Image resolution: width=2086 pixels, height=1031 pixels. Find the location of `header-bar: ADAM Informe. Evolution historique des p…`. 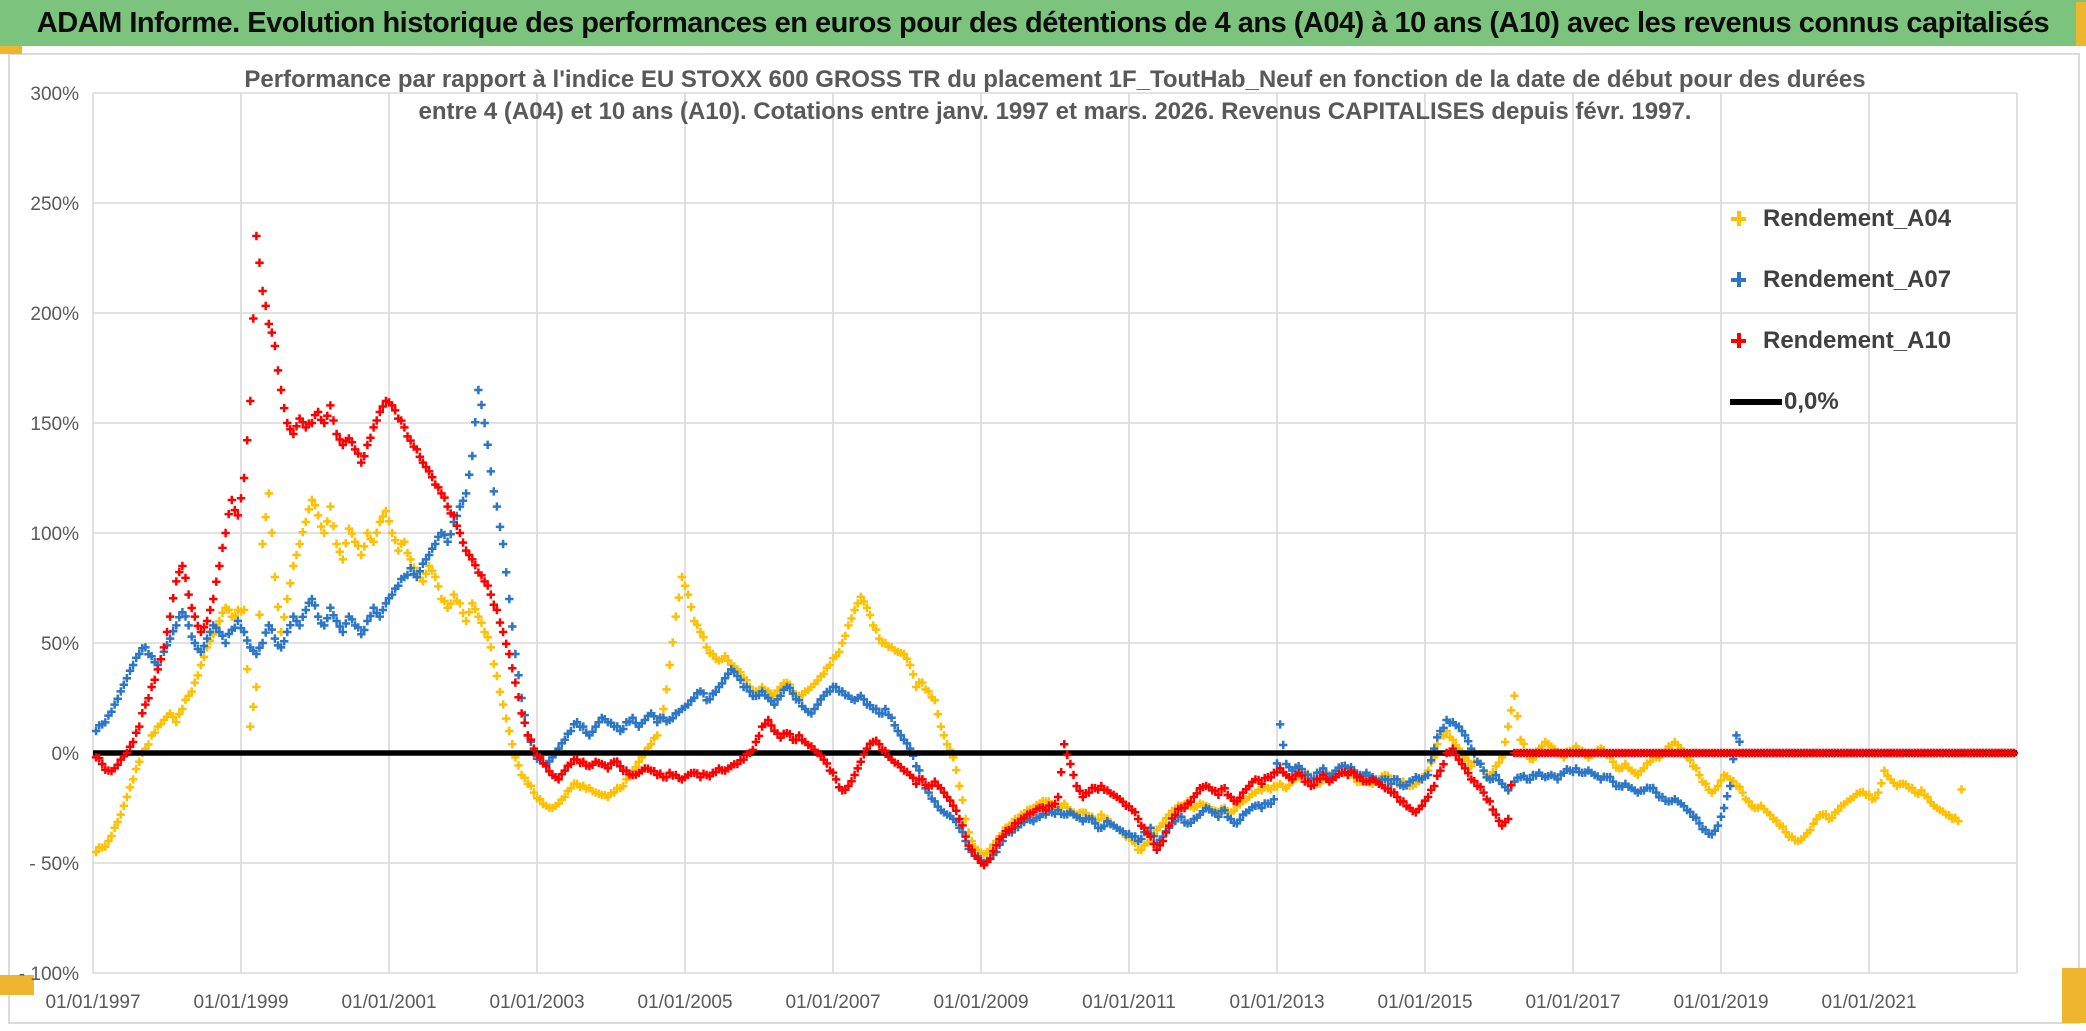

header-bar: ADAM Informe. Evolution historique des p… is located at coordinates (1043, 23).